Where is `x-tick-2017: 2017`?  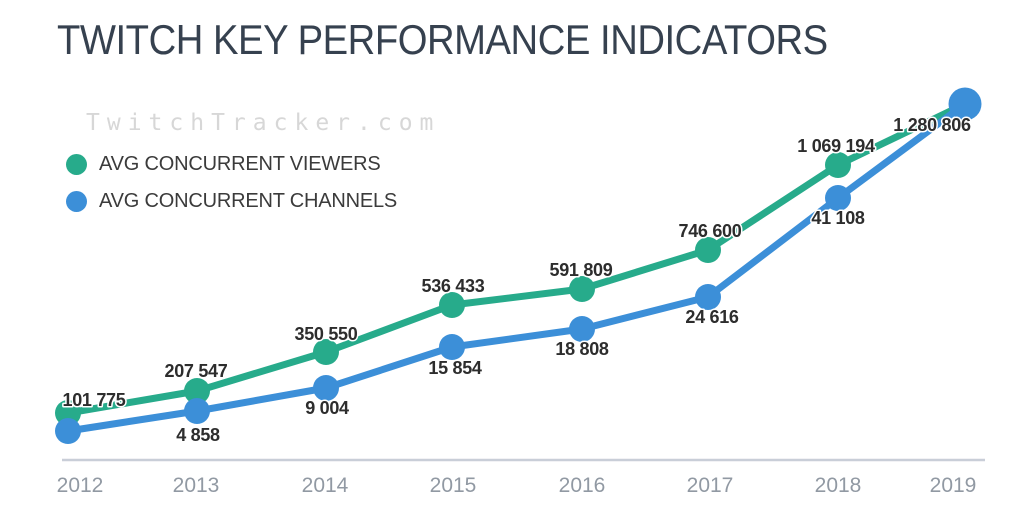
x-tick-2017: 2017 is located at coordinates (710, 485).